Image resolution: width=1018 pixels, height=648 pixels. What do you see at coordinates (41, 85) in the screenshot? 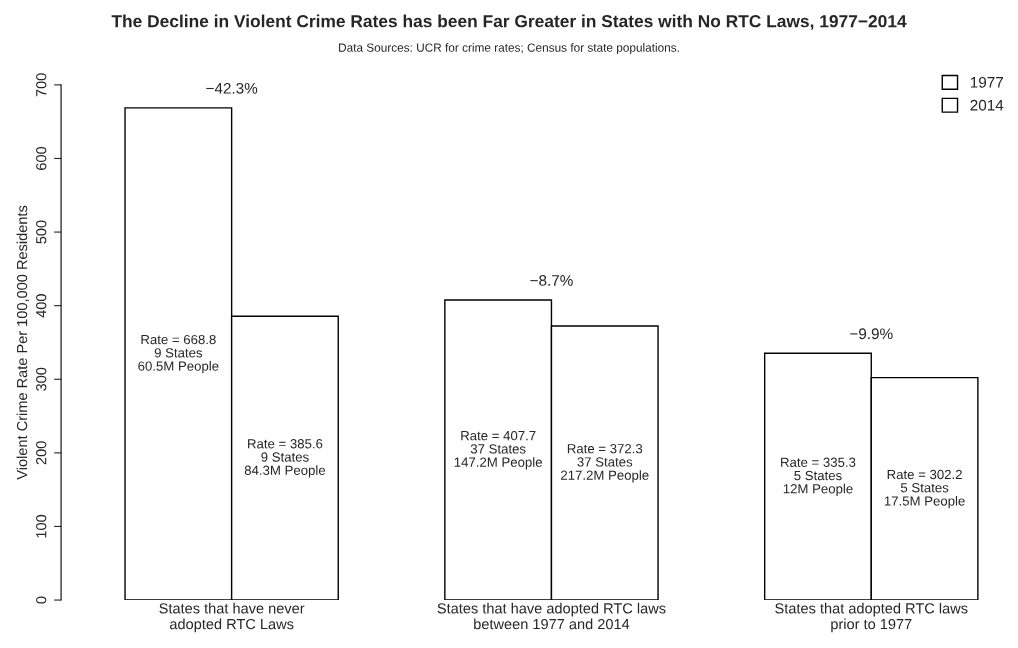
I see `y-tick-label: 700` at bounding box center [41, 85].